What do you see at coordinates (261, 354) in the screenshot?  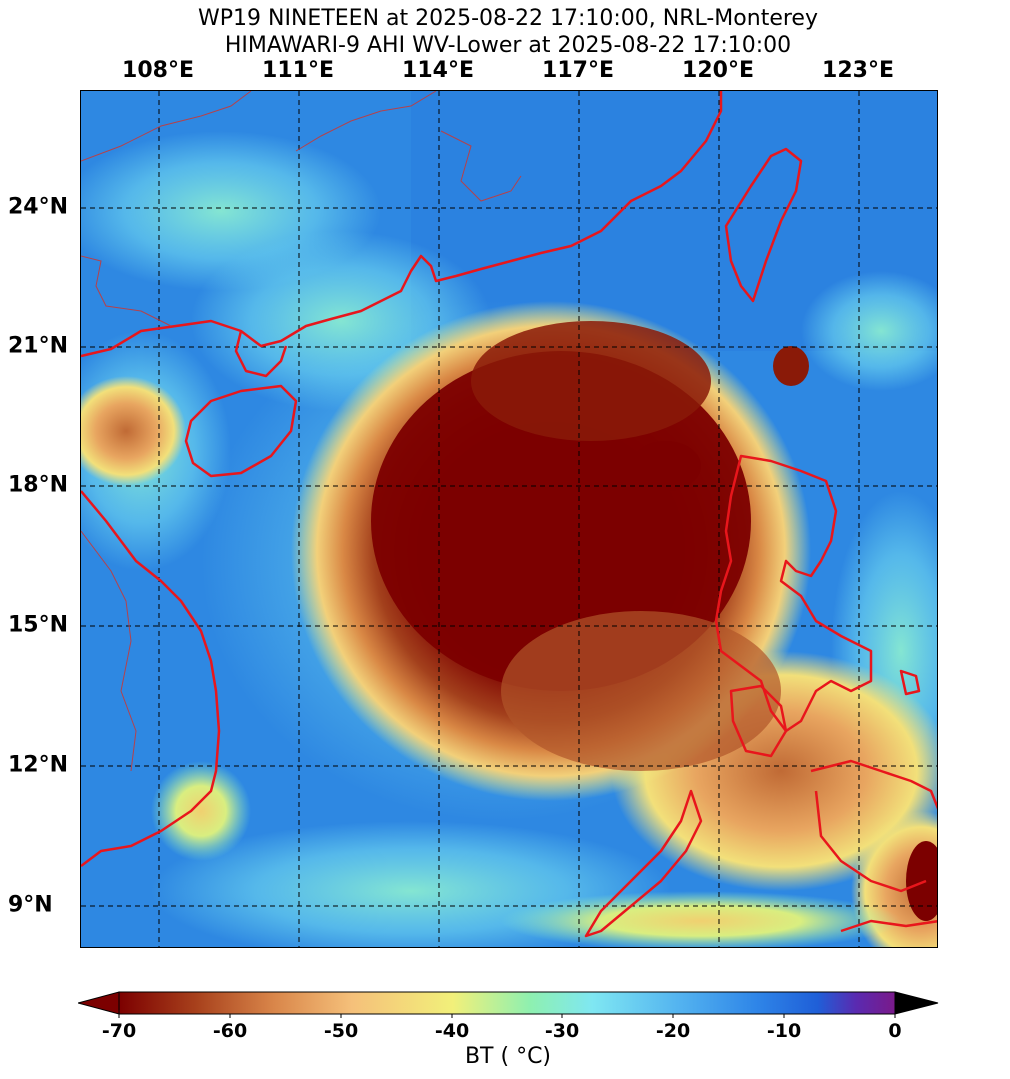 I see `coastline-leizhou` at bounding box center [261, 354].